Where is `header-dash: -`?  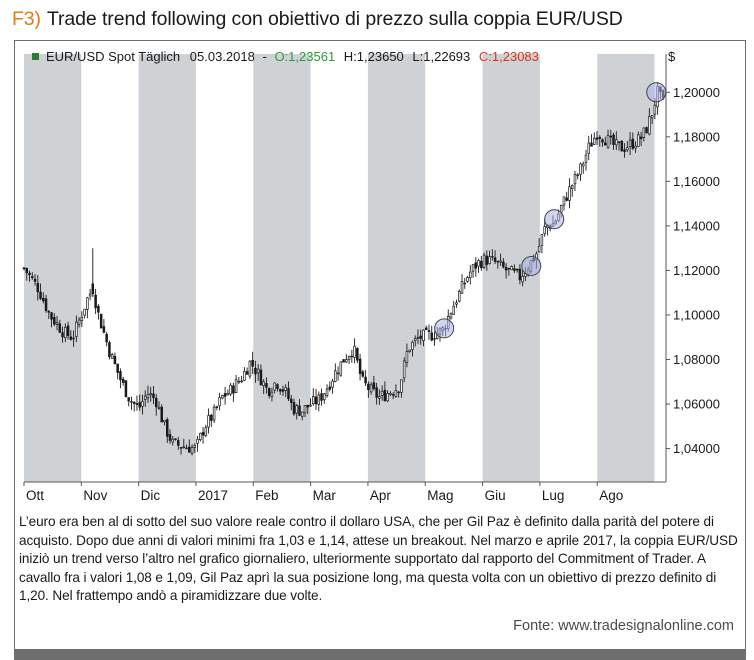
header-dash: - is located at coordinates (264, 56).